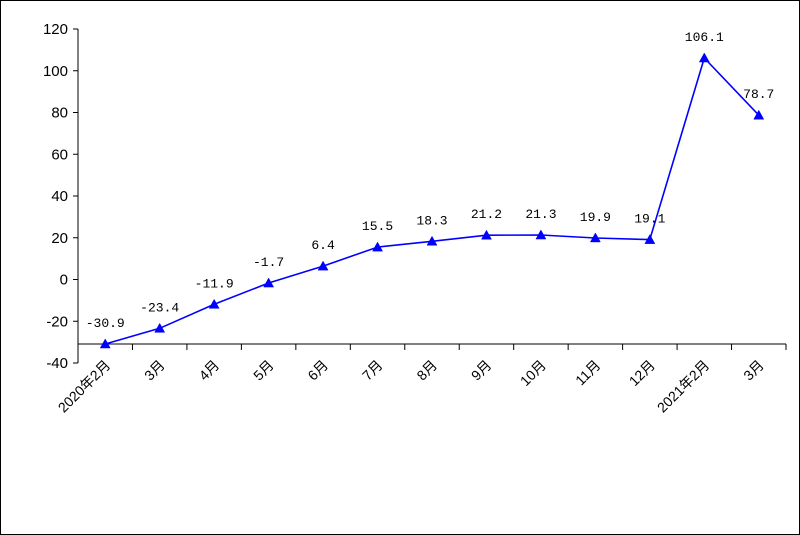 This screenshot has height=535, width=800. I want to click on y-tick-label: 40, so click(59, 196).